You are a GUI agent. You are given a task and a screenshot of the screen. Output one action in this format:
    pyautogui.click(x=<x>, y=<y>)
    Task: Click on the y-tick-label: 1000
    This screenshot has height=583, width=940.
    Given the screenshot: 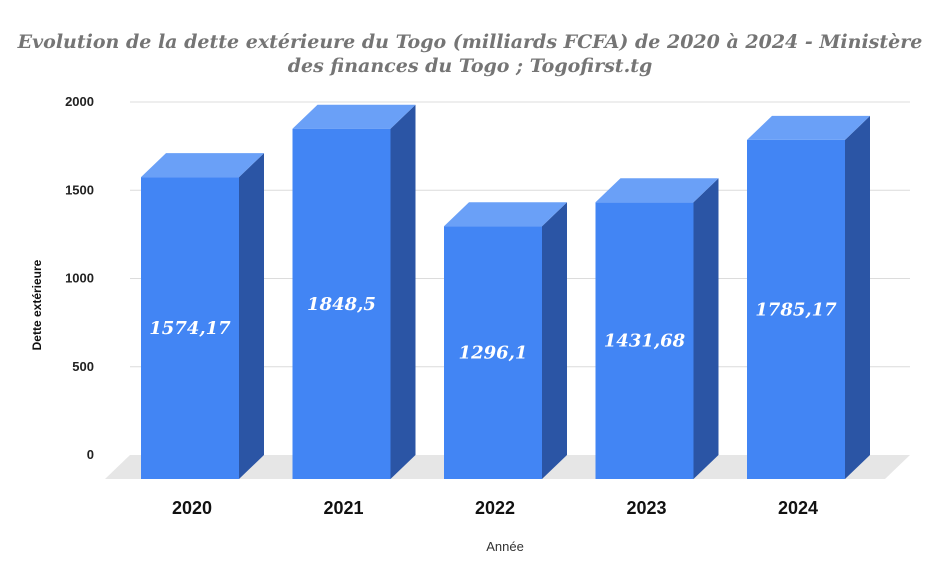 What is the action you would take?
    pyautogui.click(x=79, y=278)
    